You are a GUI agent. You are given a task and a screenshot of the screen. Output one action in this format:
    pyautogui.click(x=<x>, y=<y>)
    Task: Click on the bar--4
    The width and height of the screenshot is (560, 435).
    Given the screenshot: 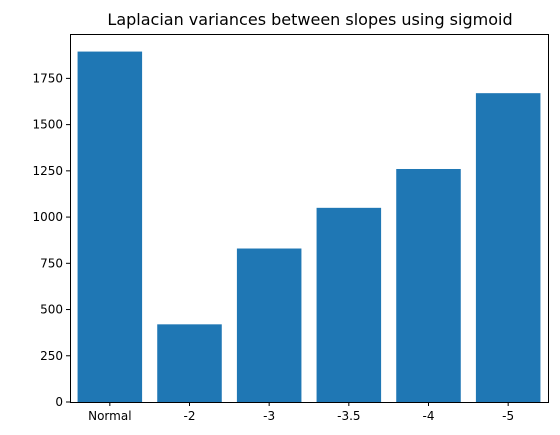 What is the action you would take?
    pyautogui.click(x=428, y=285)
    